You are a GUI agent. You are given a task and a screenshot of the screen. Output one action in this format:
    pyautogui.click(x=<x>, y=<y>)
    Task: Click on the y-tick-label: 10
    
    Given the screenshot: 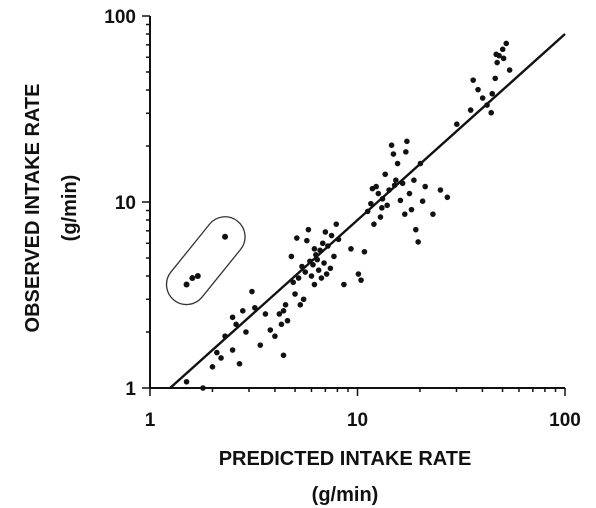 What is the action you would take?
    pyautogui.click(x=125, y=203)
    